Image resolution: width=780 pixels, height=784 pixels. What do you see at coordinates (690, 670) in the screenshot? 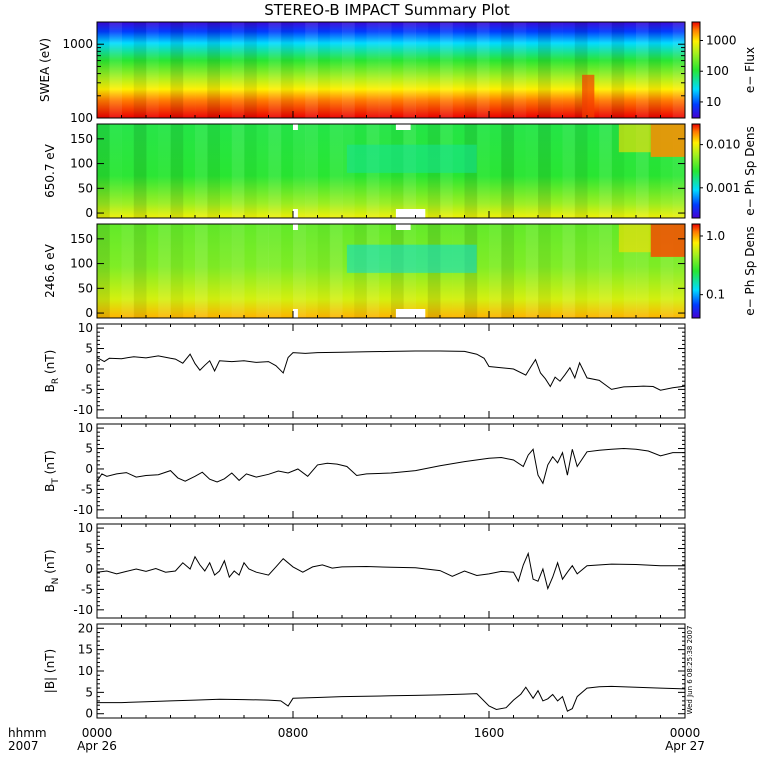
I see `side-timestamp: Wed Jun 6 08:25:38 2007` at bounding box center [690, 670].